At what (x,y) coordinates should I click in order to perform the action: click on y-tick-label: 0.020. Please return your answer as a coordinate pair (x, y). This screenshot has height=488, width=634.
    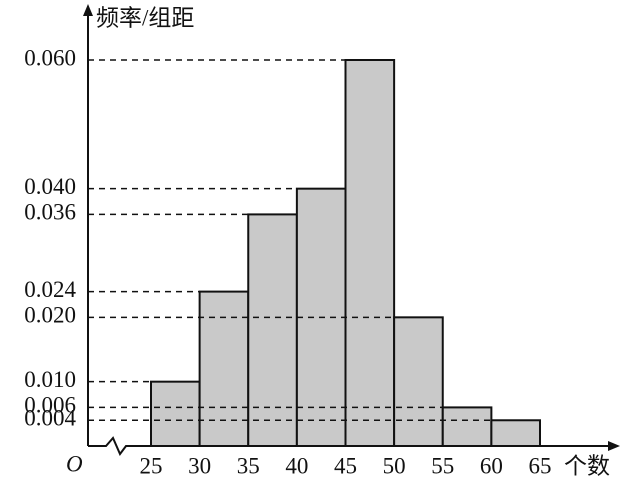
    Looking at the image, I should click on (50, 315).